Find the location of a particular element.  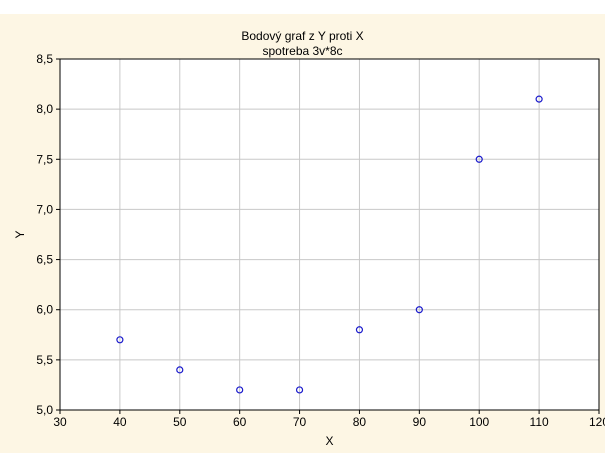

x-tick-label: 80 is located at coordinates (360, 422).